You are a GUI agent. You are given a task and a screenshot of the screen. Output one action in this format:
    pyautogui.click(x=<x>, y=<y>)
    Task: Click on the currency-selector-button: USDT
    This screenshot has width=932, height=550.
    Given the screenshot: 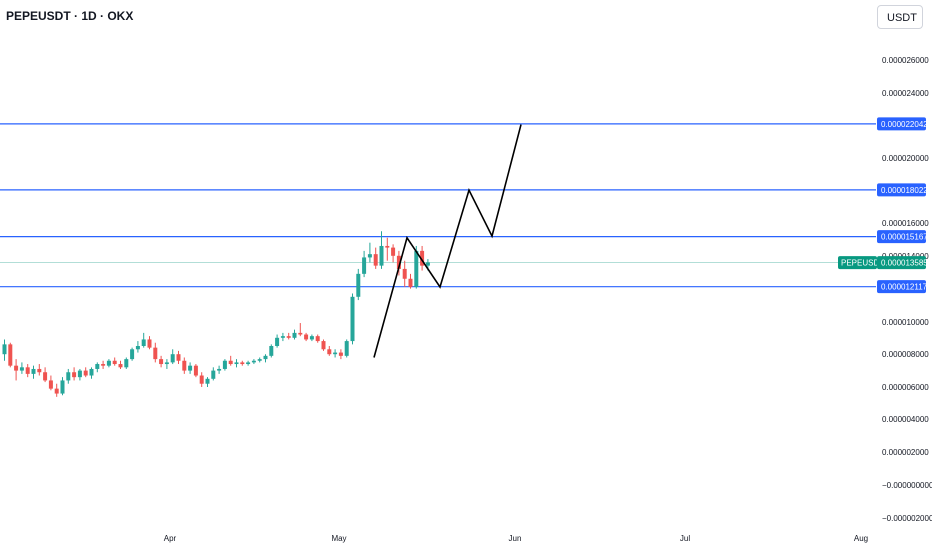 What is the action you would take?
    pyautogui.click(x=900, y=17)
    